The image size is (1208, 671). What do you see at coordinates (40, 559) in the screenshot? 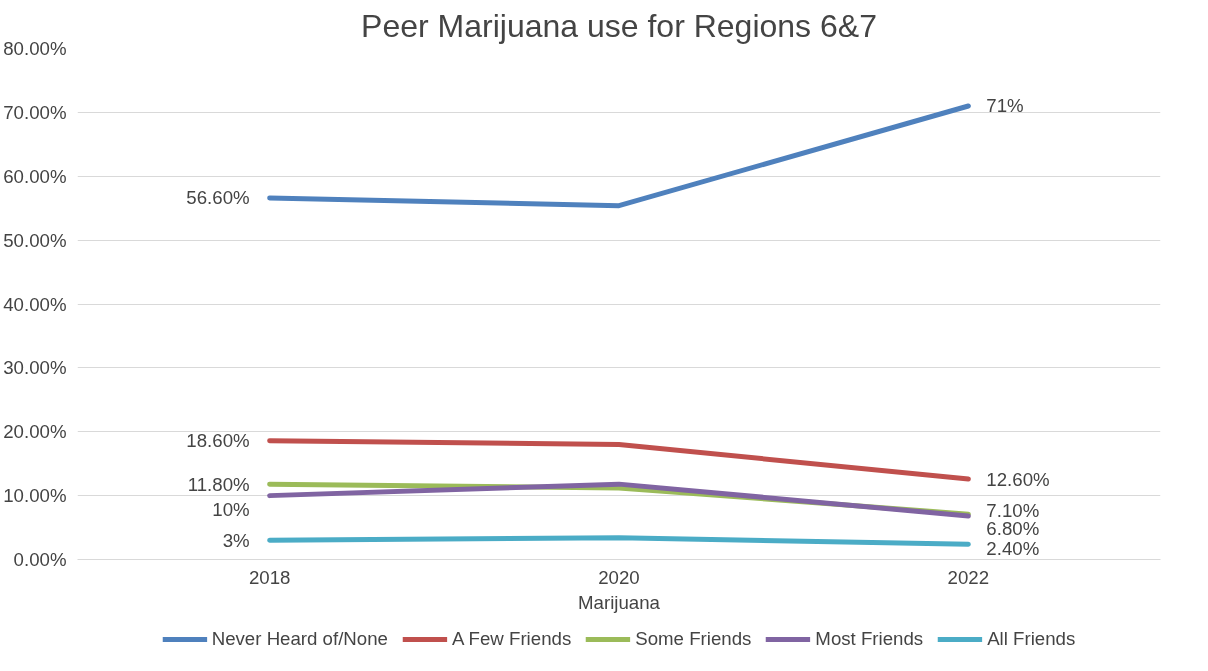
I see `y-tick-label: 0.00%` at bounding box center [40, 559].